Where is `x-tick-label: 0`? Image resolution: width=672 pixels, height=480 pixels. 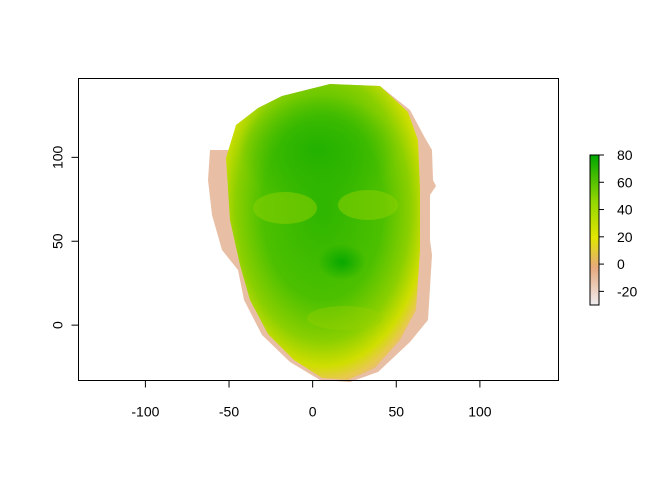 x-tick-label: 0 is located at coordinates (313, 412).